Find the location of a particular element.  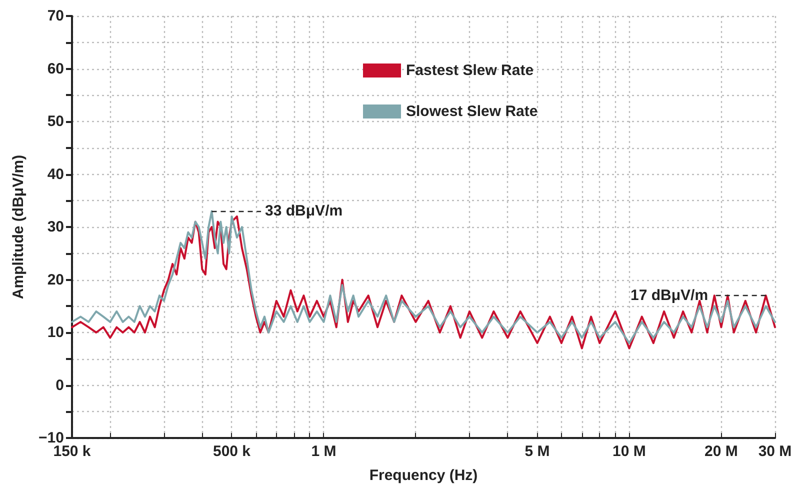

annotation: 17 dBμV/m is located at coordinates (669, 295).